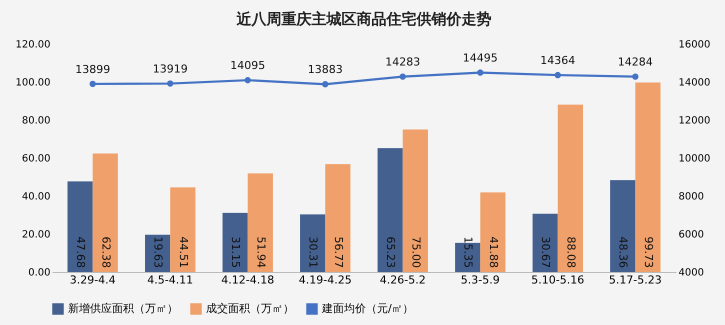  I want to click on chart-title: 近八周重庆主城区商品住宅供销价走势, so click(364, 19).